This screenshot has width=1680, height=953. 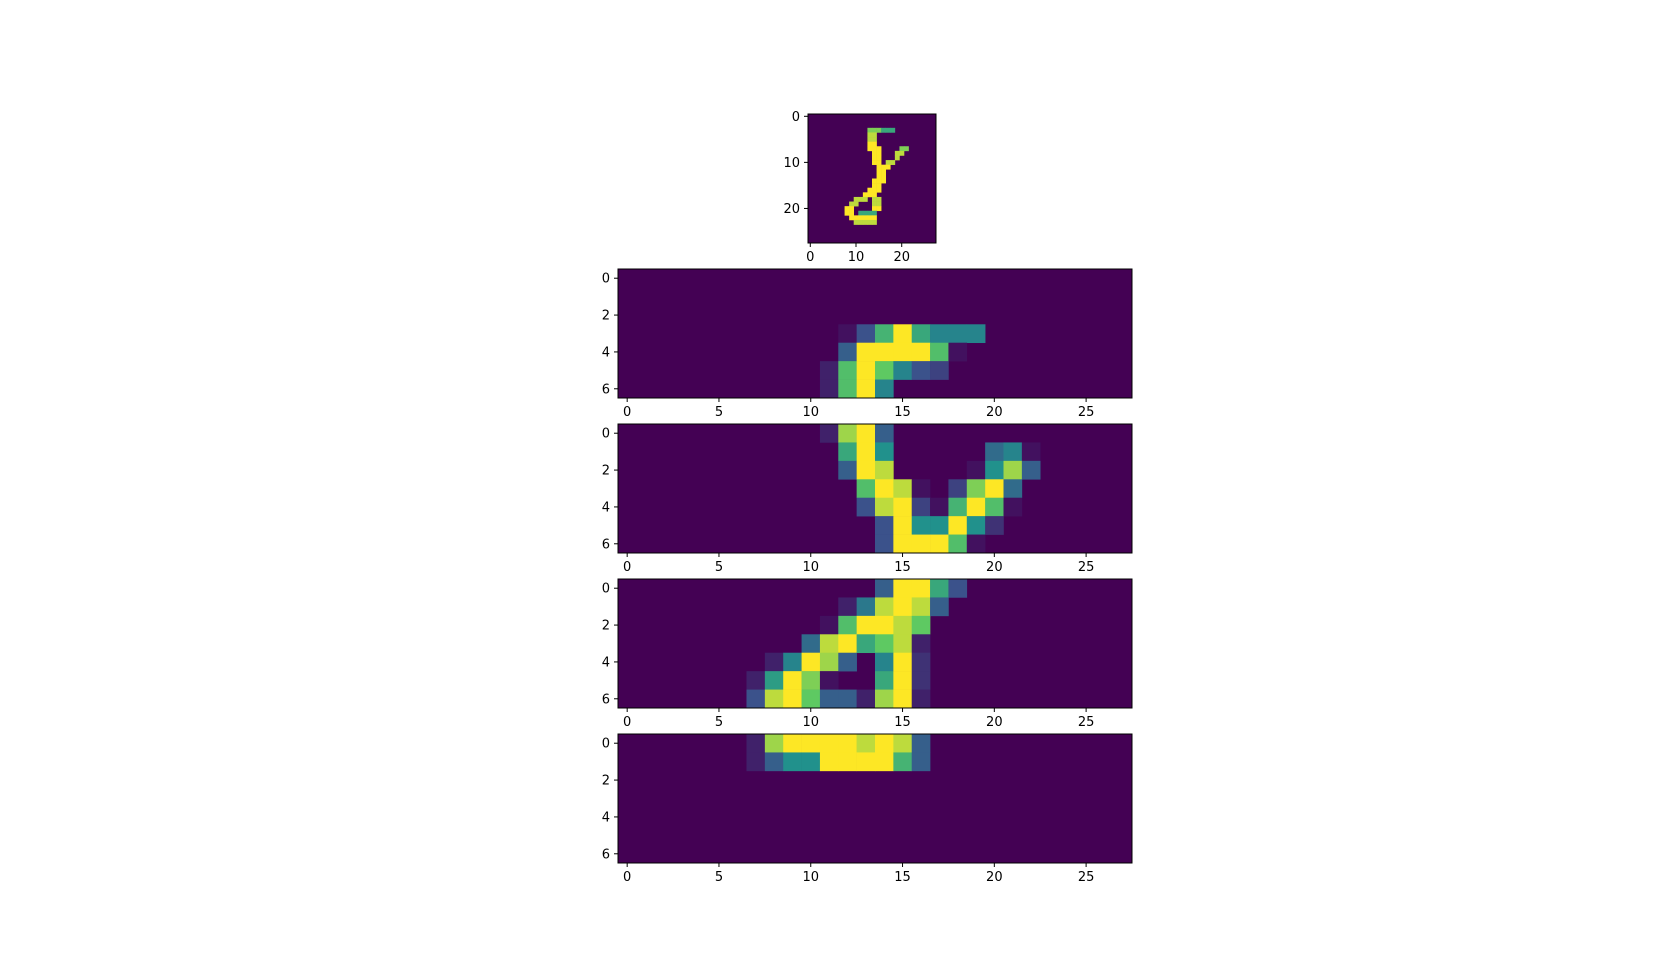 I want to click on subplot-5: 0 5 10 15 20 25 0 2 4 6, so click(x=867, y=809).